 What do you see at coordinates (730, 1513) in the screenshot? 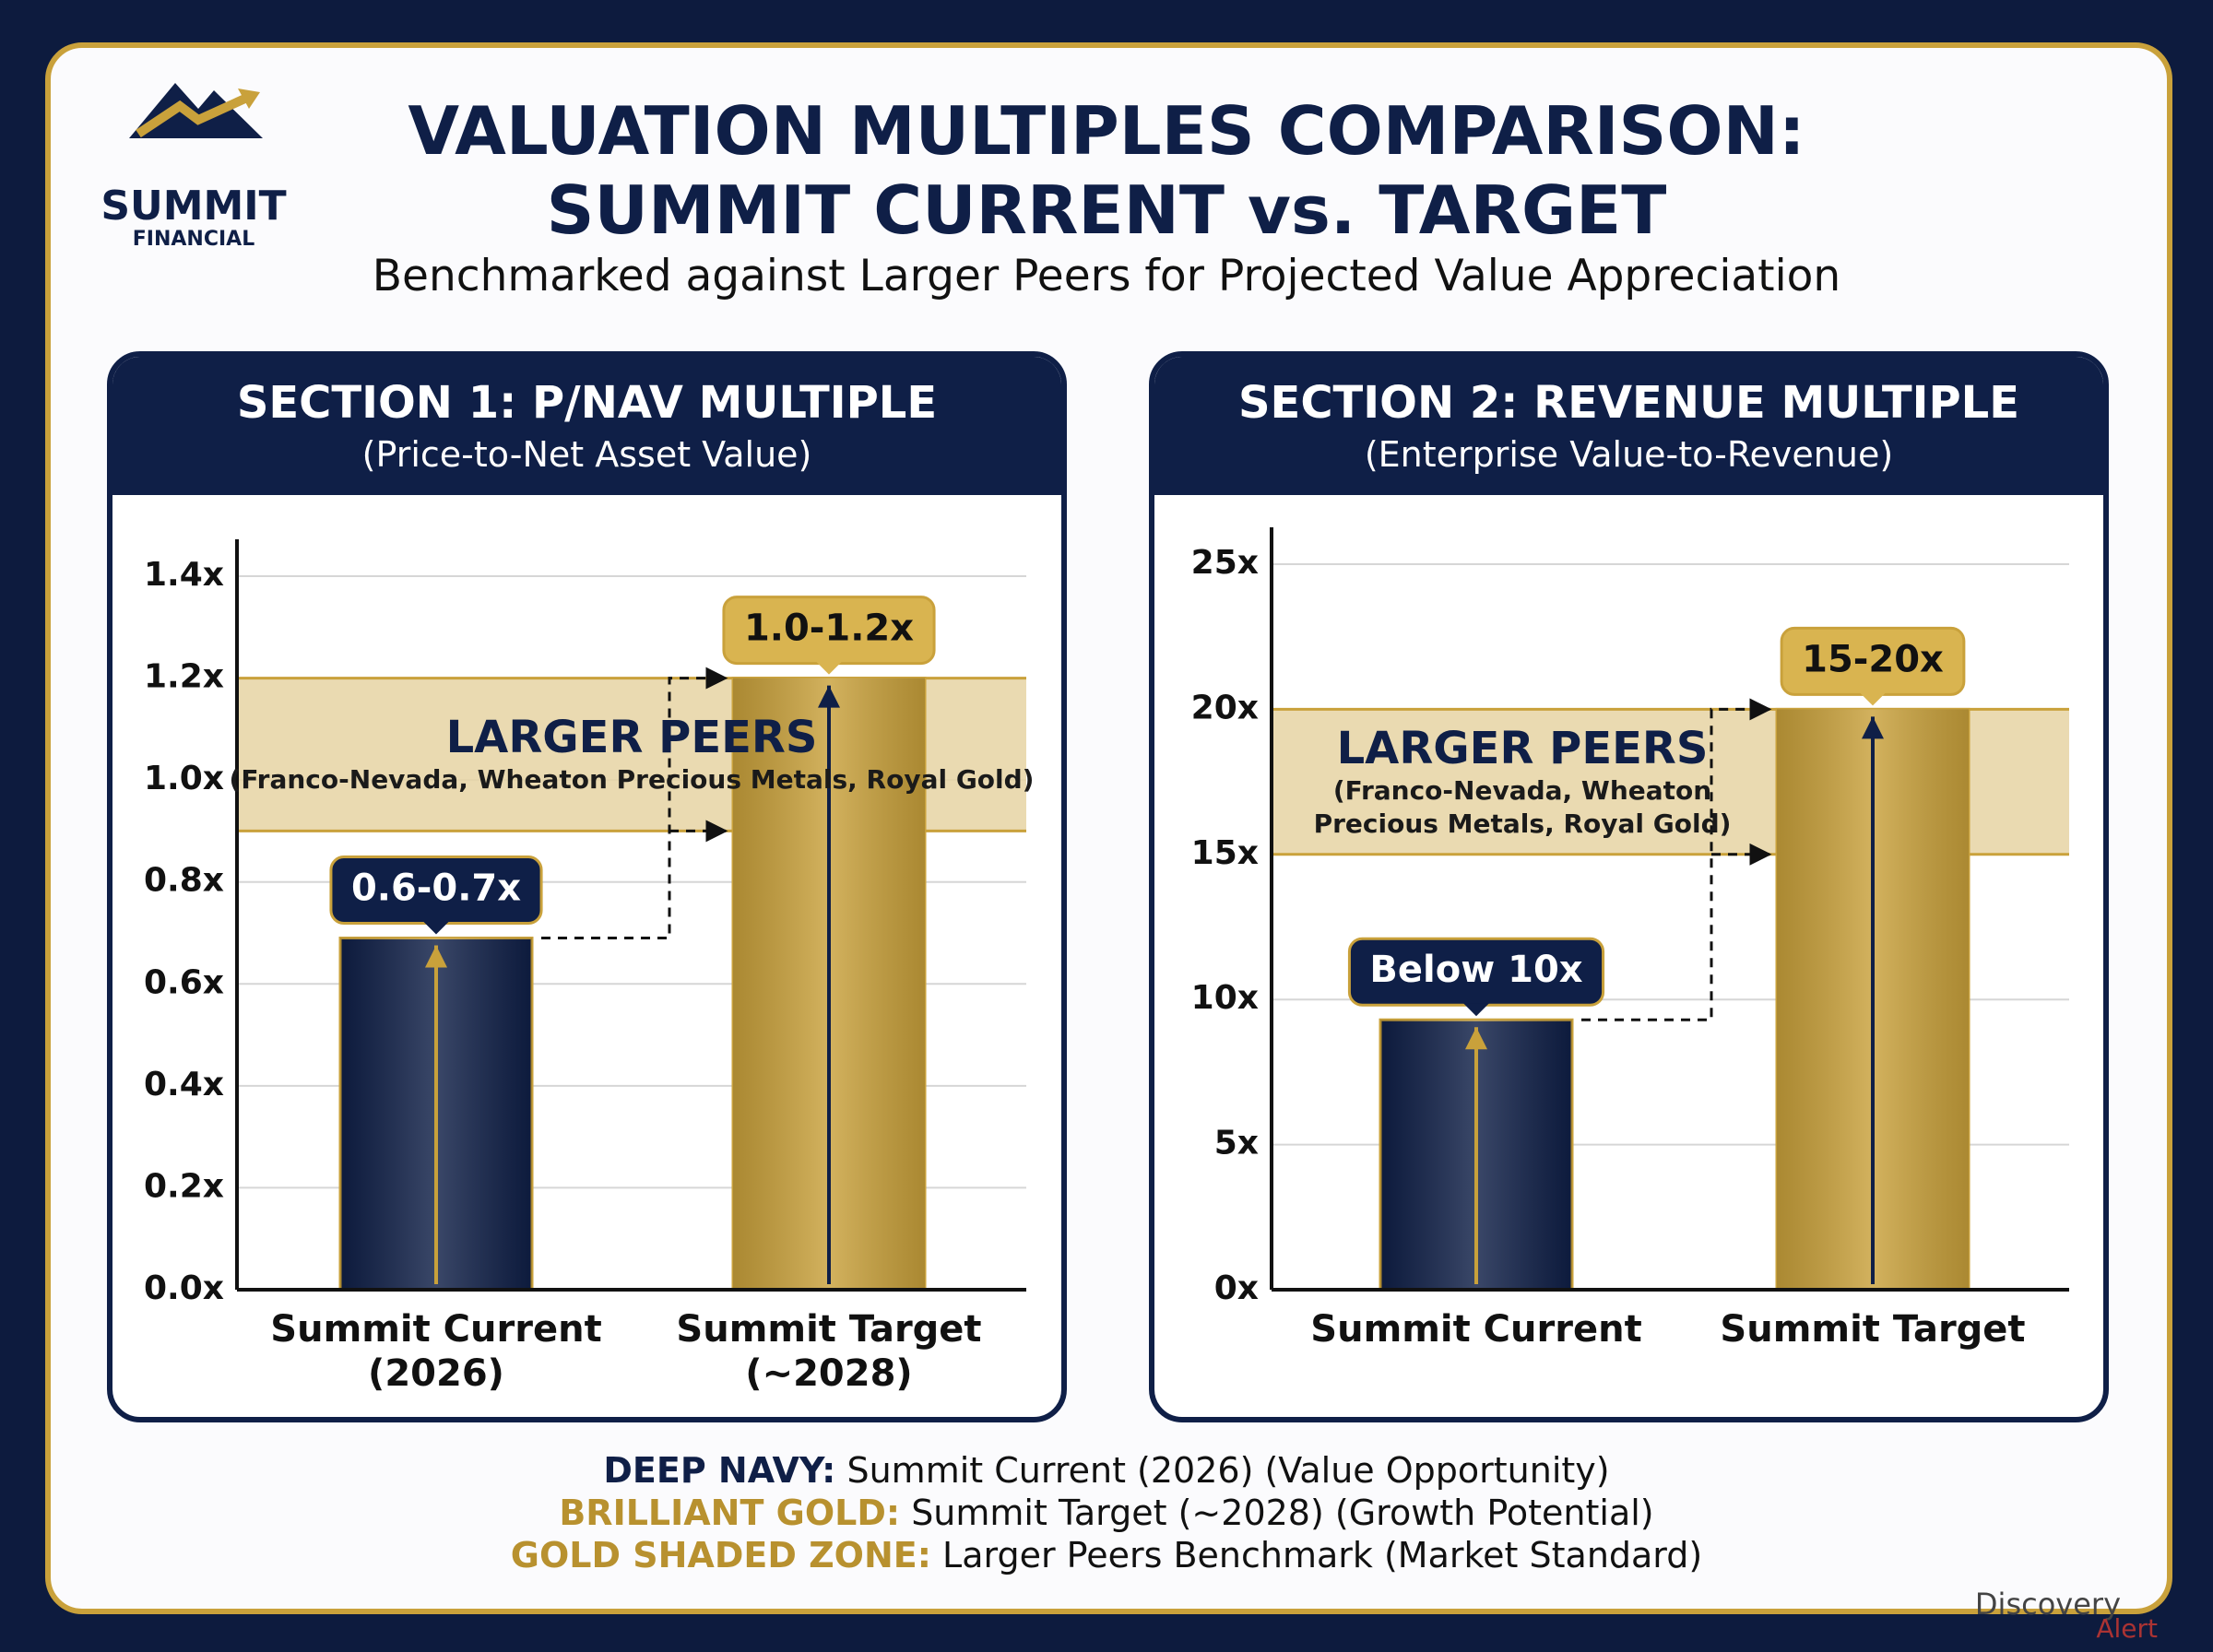
I see `legend-key: BRILLIANT GOLD:` at bounding box center [730, 1513].